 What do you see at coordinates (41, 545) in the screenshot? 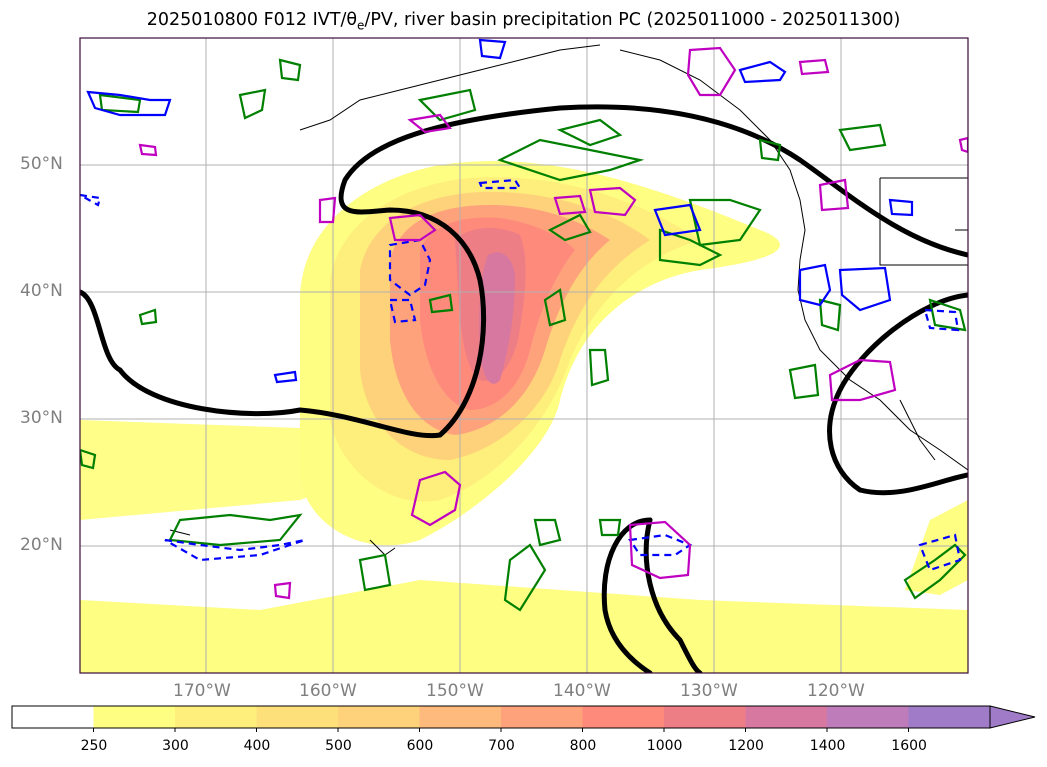
I see `lat-label-20n: 20°N` at bounding box center [41, 545].